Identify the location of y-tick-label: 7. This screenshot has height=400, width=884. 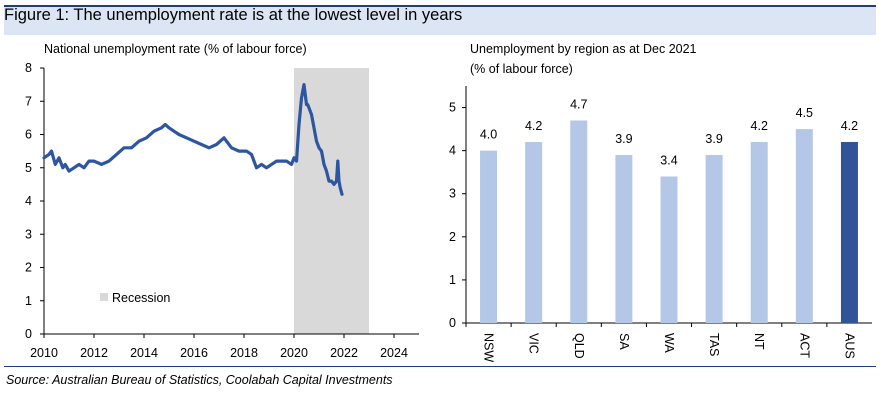
(28, 101).